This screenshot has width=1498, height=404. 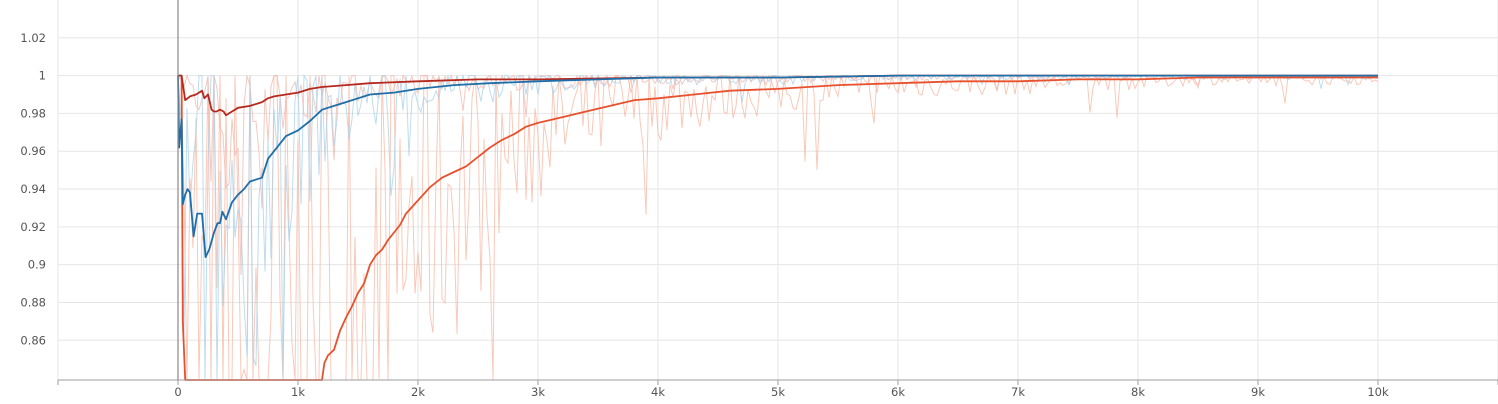 I want to click on x-tick-label-11: 10k, so click(x=1378, y=392).